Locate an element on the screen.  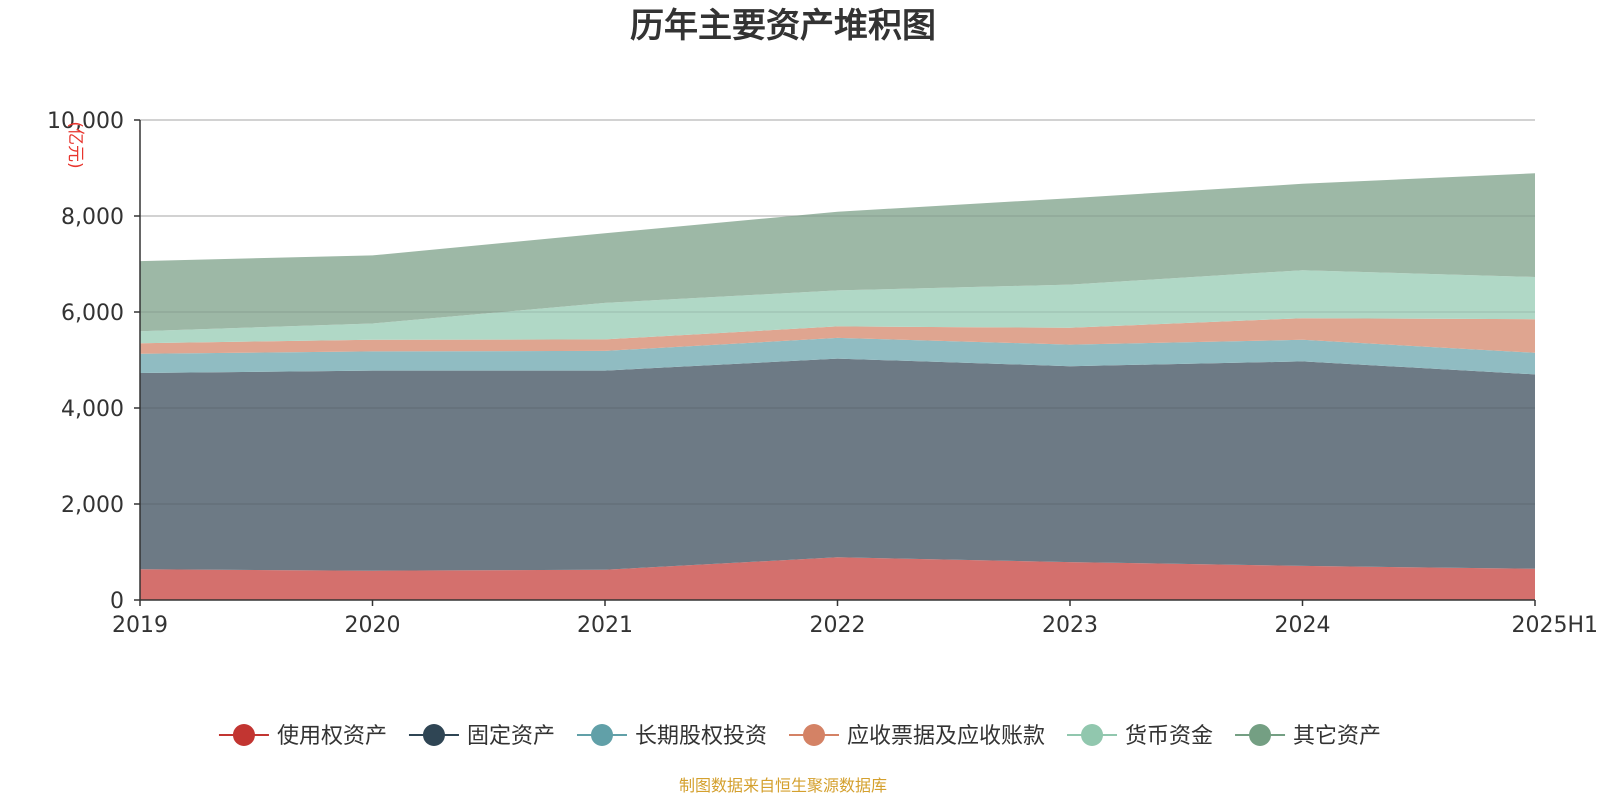
legend-item: 其它资产 is located at coordinates (1308, 736).